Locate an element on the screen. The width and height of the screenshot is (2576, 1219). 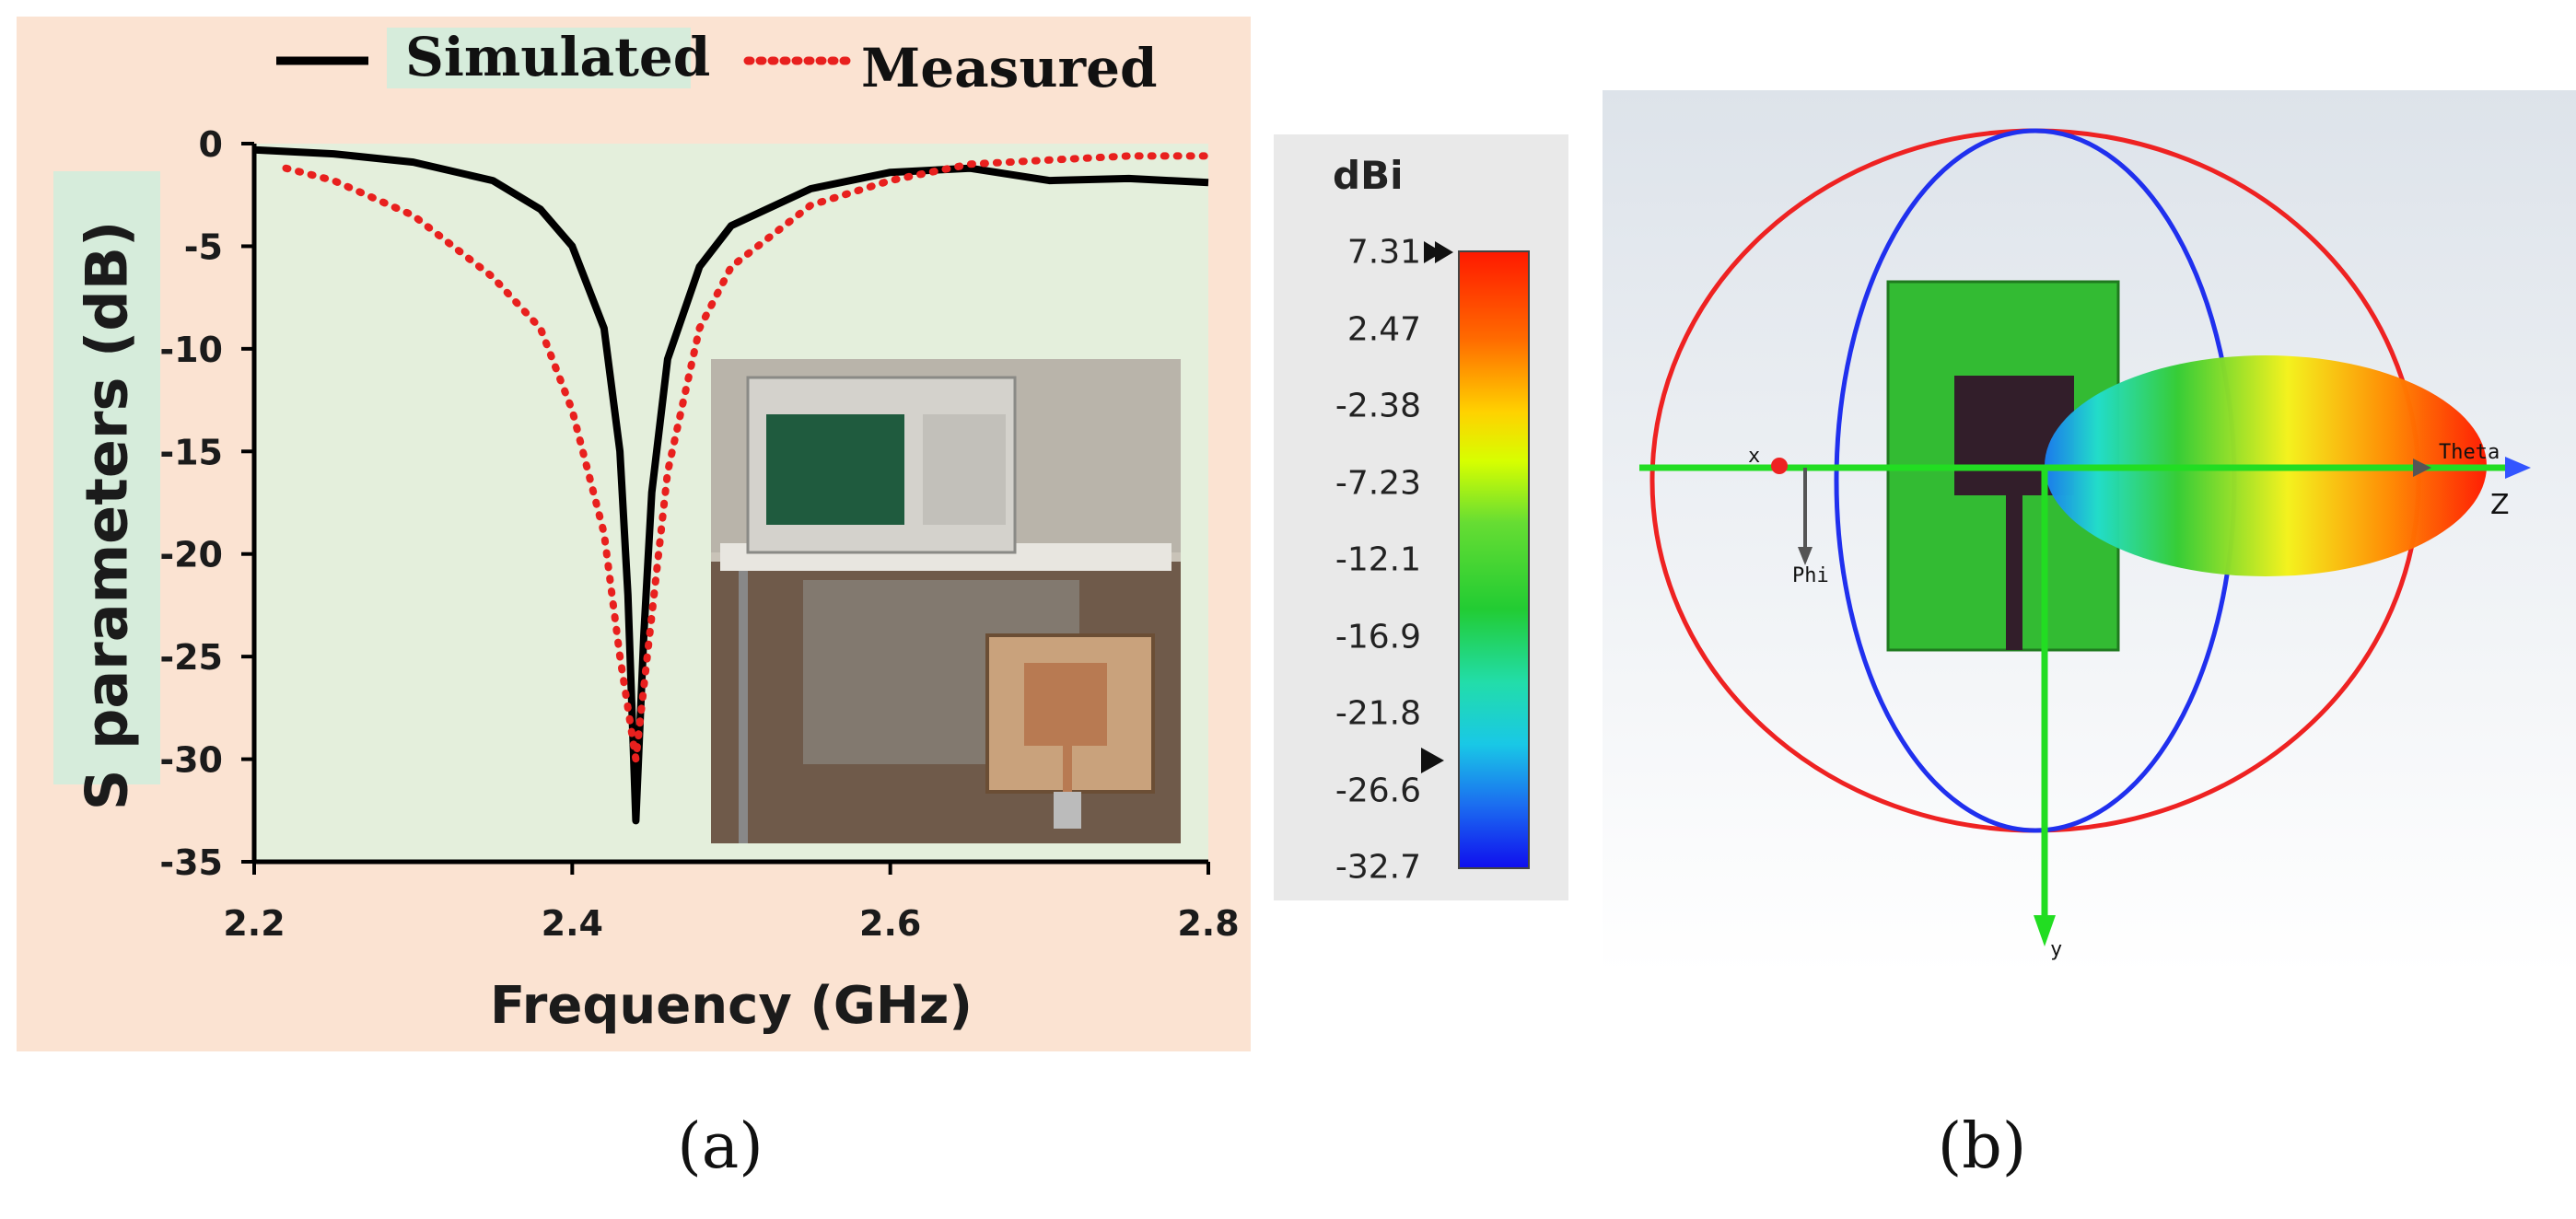
y-tick-label: -10 is located at coordinates (191, 350).